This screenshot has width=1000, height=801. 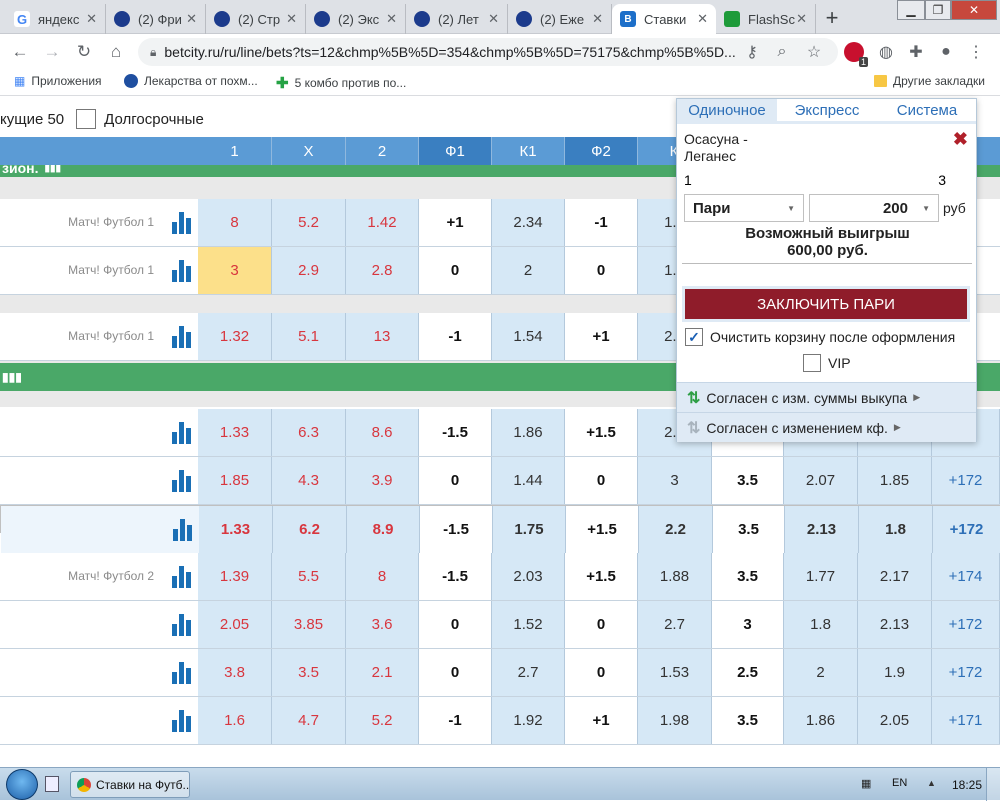 I want to click on odds-cell-t: 2.5, so click(x=748, y=672).